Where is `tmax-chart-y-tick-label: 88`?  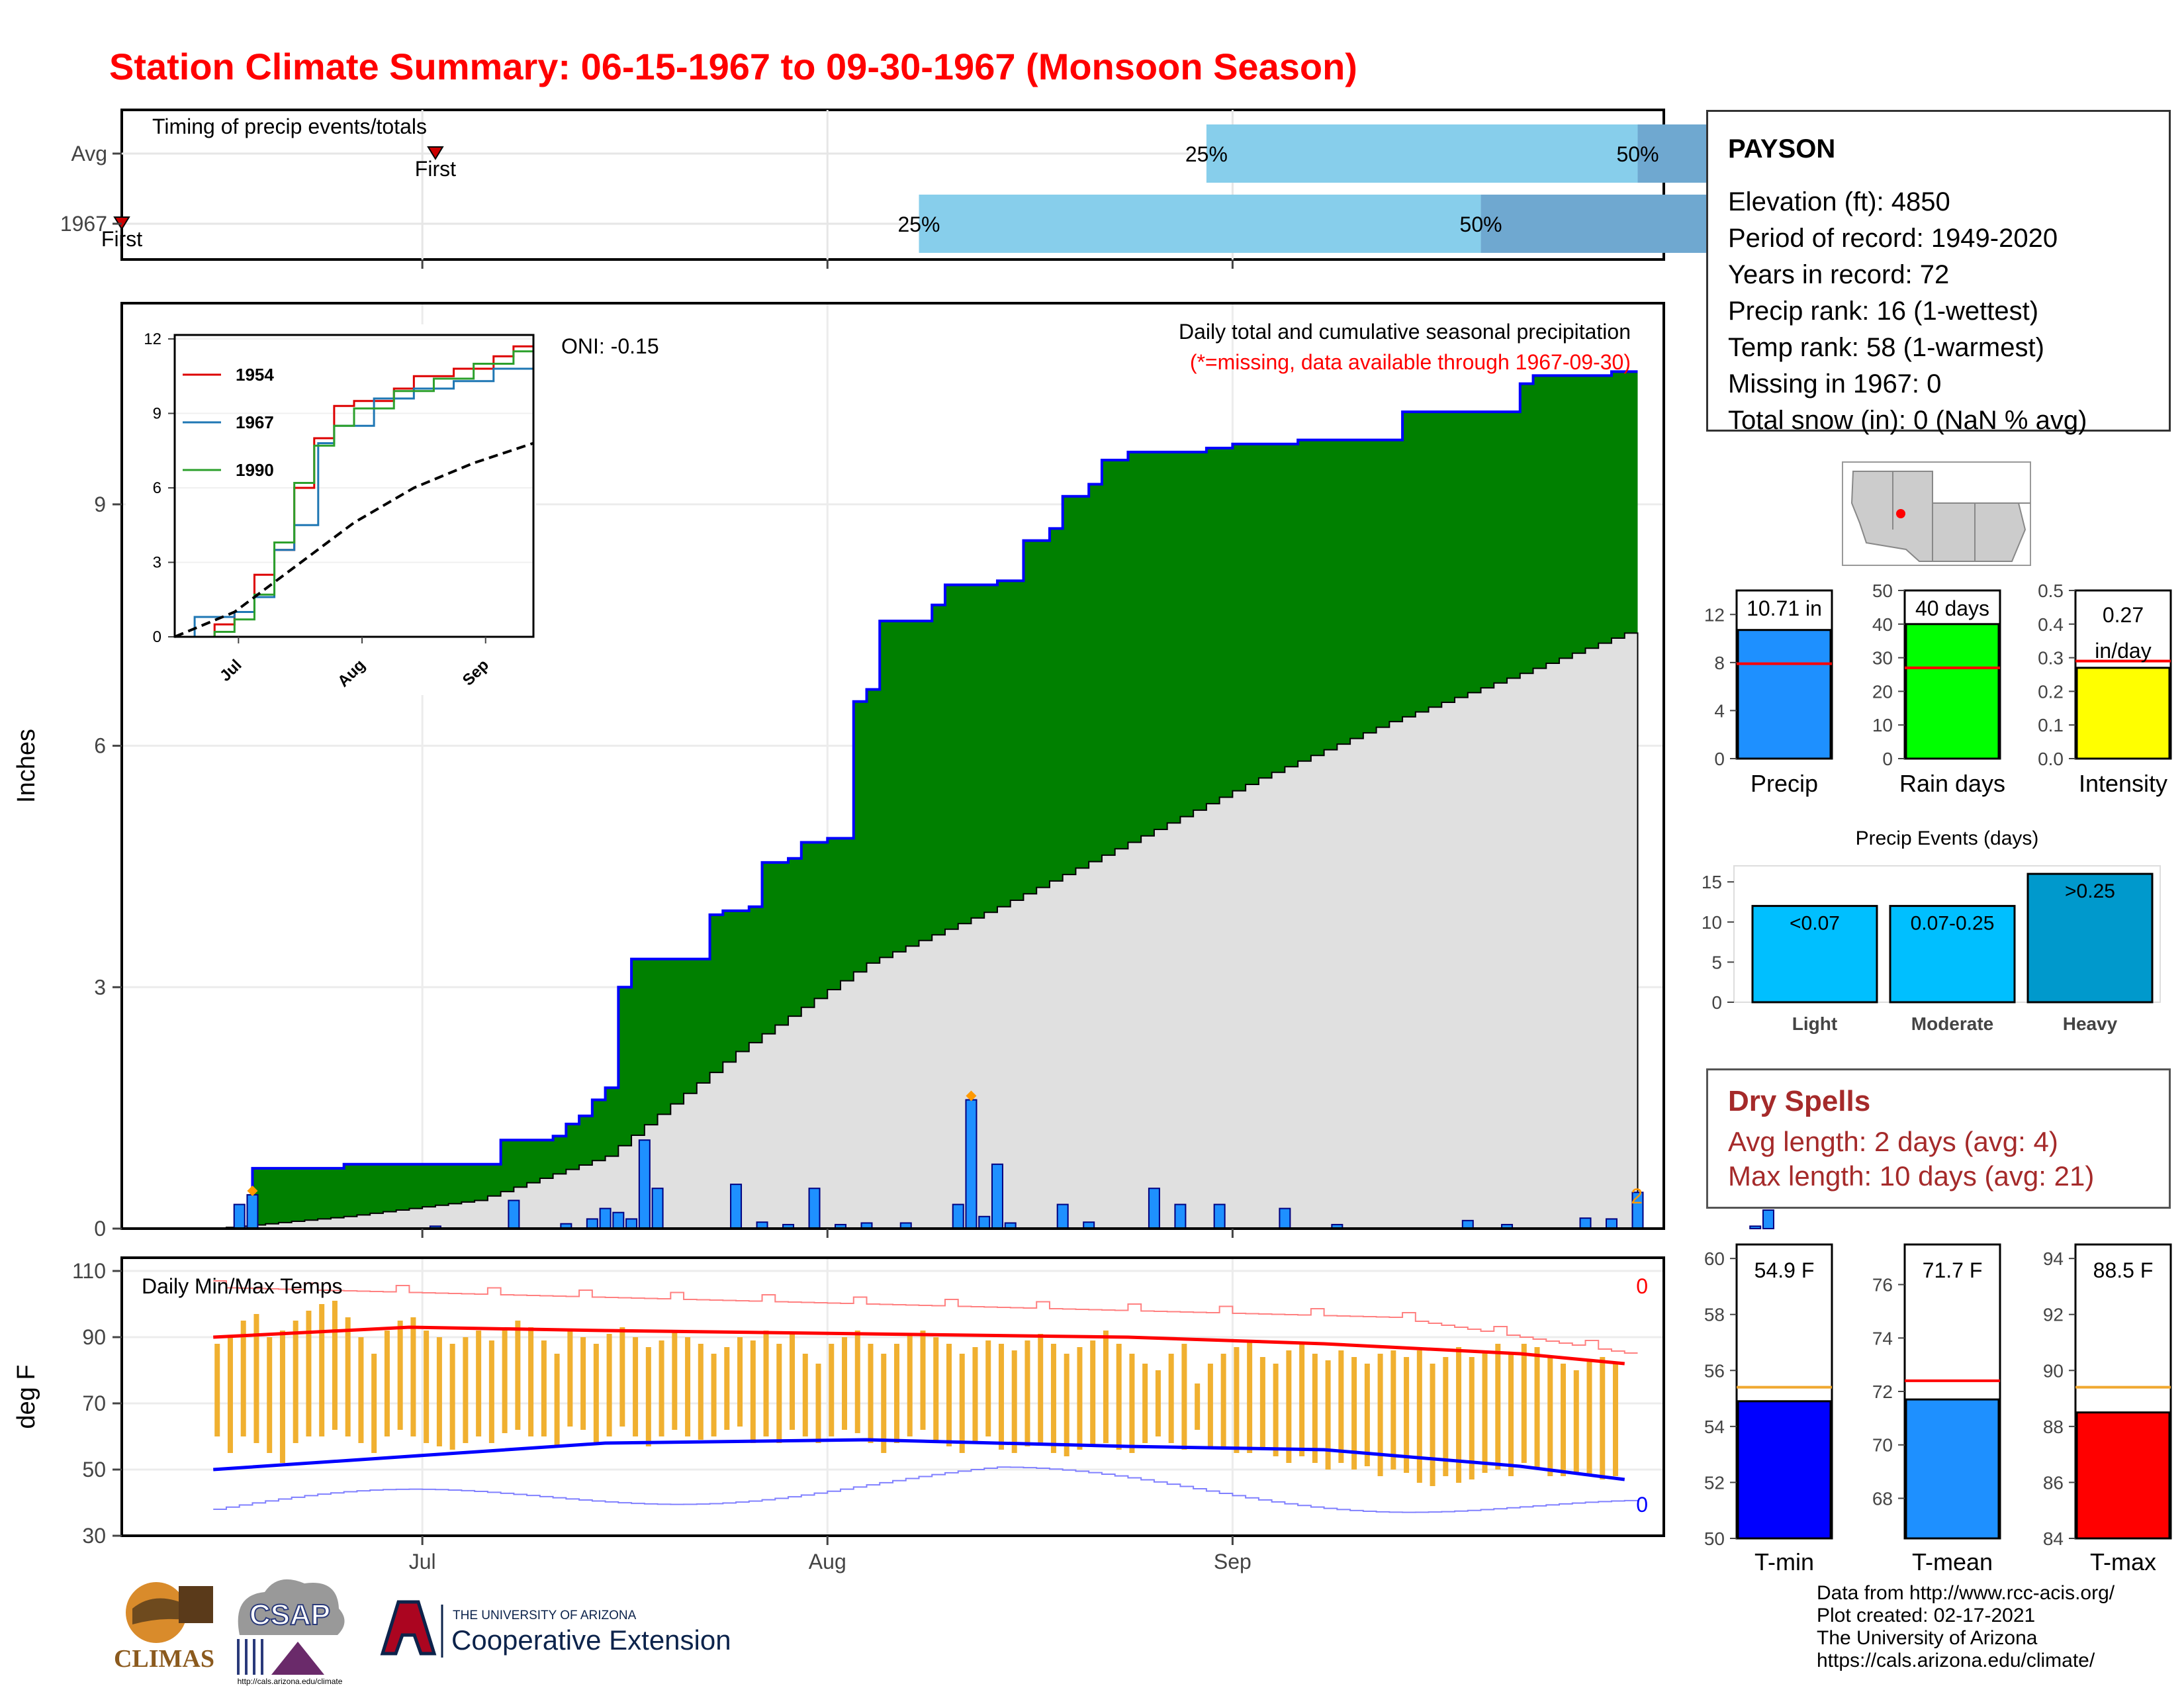
tmax-chart-y-tick-label: 88 is located at coordinates (2053, 1427).